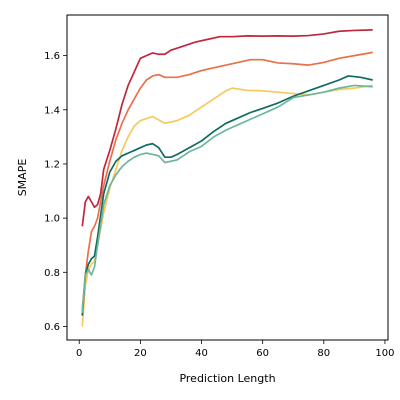  Describe the element at coordinates (262, 353) in the screenshot. I see `x-tick-label: 60` at that location.